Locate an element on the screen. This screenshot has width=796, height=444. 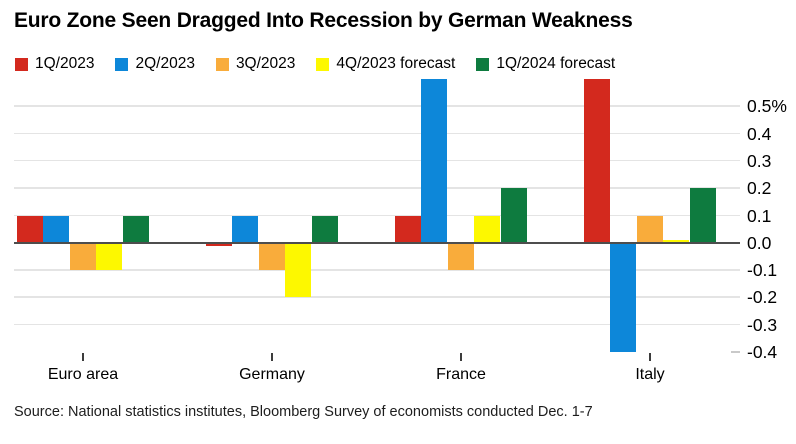
bar-italy-2q-2023 is located at coordinates (623, 297).